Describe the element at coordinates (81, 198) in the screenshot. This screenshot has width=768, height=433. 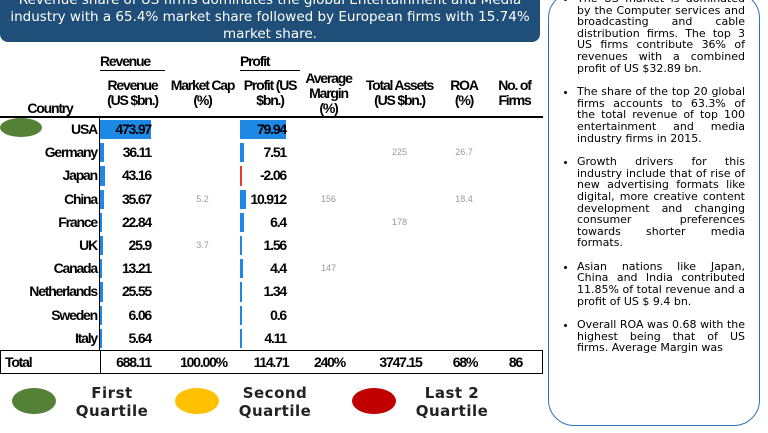
I see `cell-value: China` at that location.